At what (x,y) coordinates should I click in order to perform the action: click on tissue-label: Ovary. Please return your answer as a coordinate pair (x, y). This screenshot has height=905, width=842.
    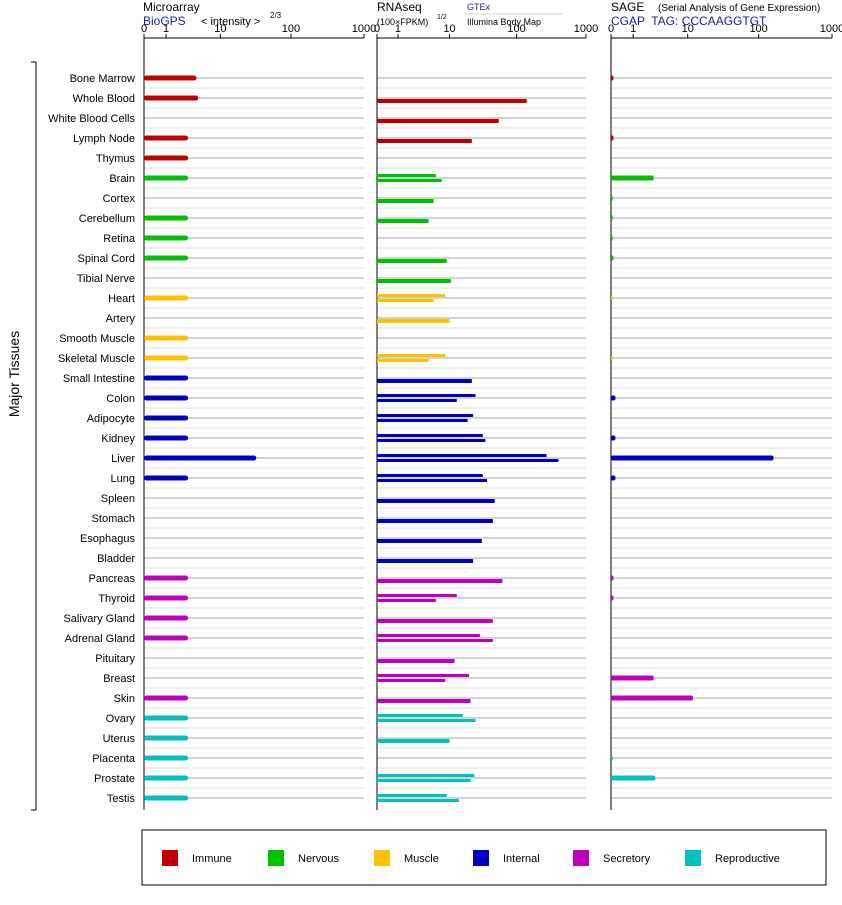
    Looking at the image, I should click on (121, 719).